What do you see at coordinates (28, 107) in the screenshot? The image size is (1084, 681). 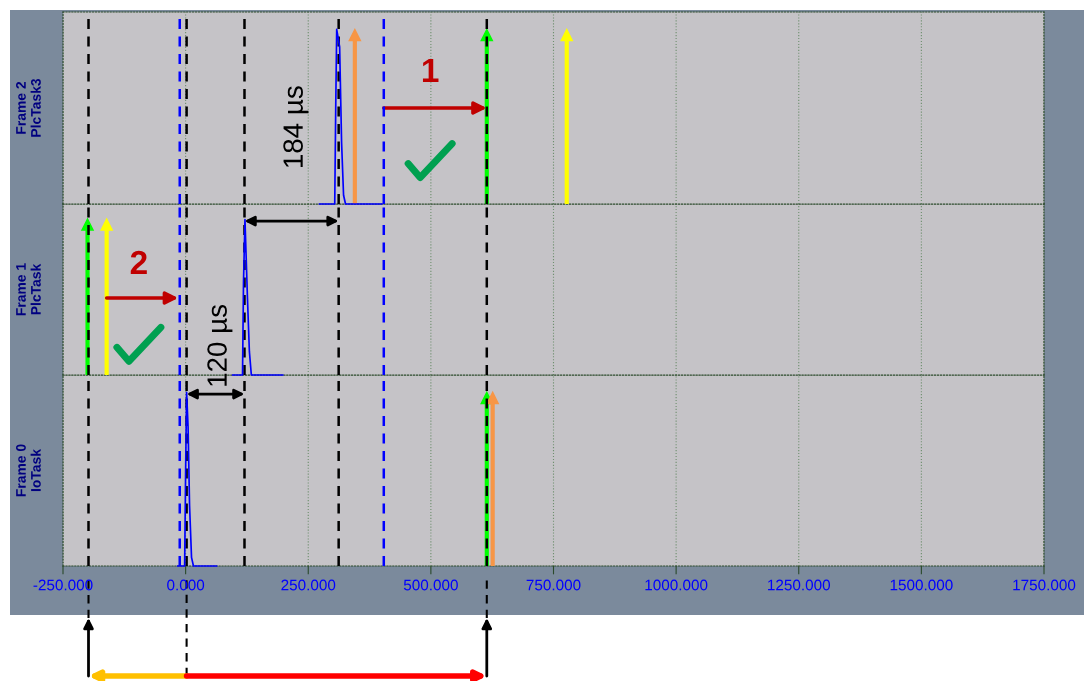 I see `y-axis-title: Frame 2 PlcTask3` at bounding box center [28, 107].